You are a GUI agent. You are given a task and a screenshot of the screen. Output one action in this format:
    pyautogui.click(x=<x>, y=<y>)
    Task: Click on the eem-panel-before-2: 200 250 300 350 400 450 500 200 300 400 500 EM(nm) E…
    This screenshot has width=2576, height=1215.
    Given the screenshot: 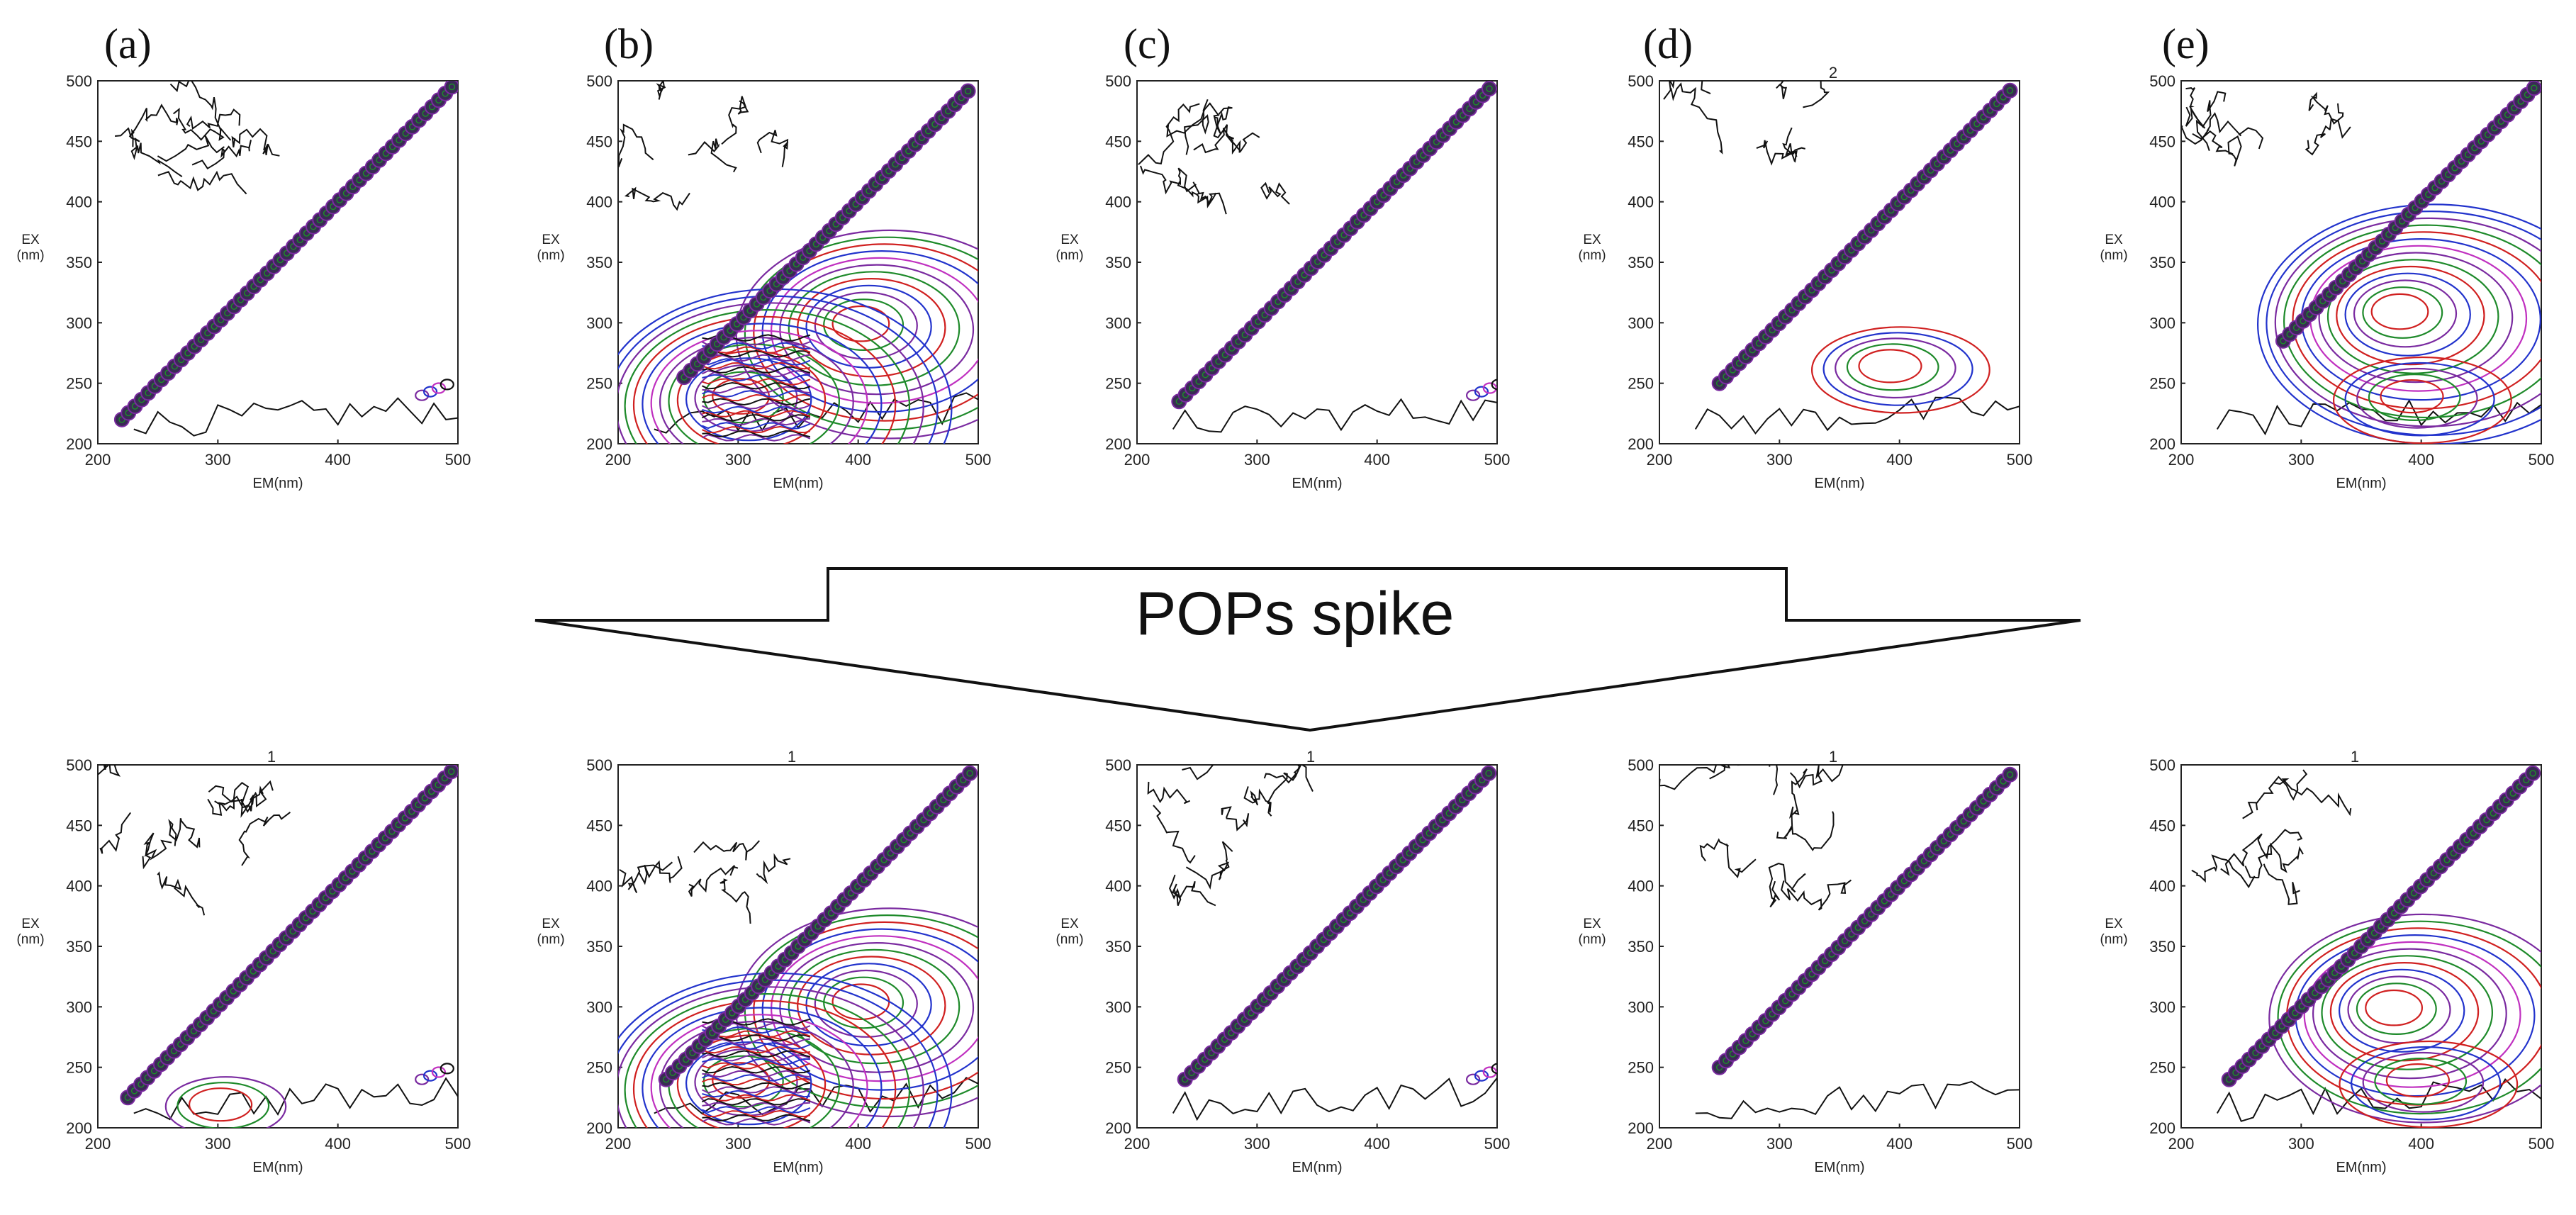 What is the action you would take?
    pyautogui.click(x=1282, y=281)
    